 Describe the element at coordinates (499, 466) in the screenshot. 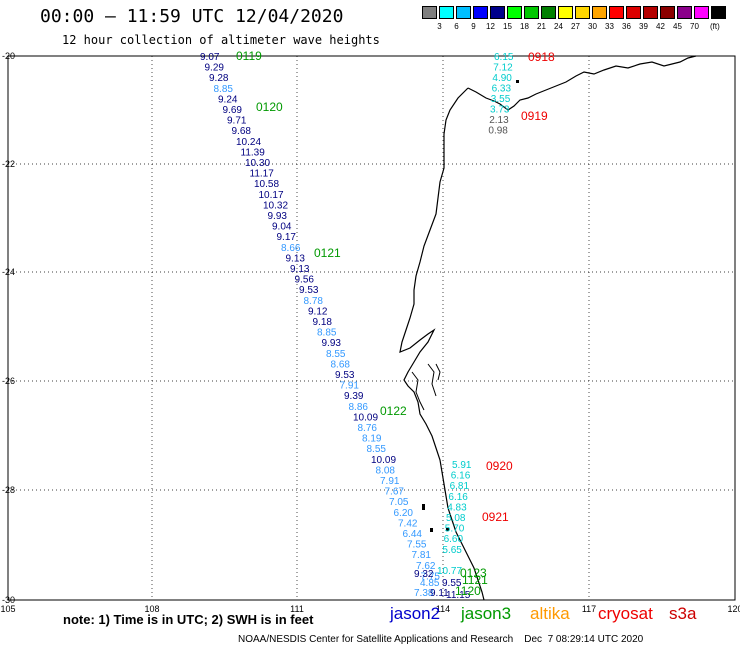

I see `time-label: 0920` at that location.